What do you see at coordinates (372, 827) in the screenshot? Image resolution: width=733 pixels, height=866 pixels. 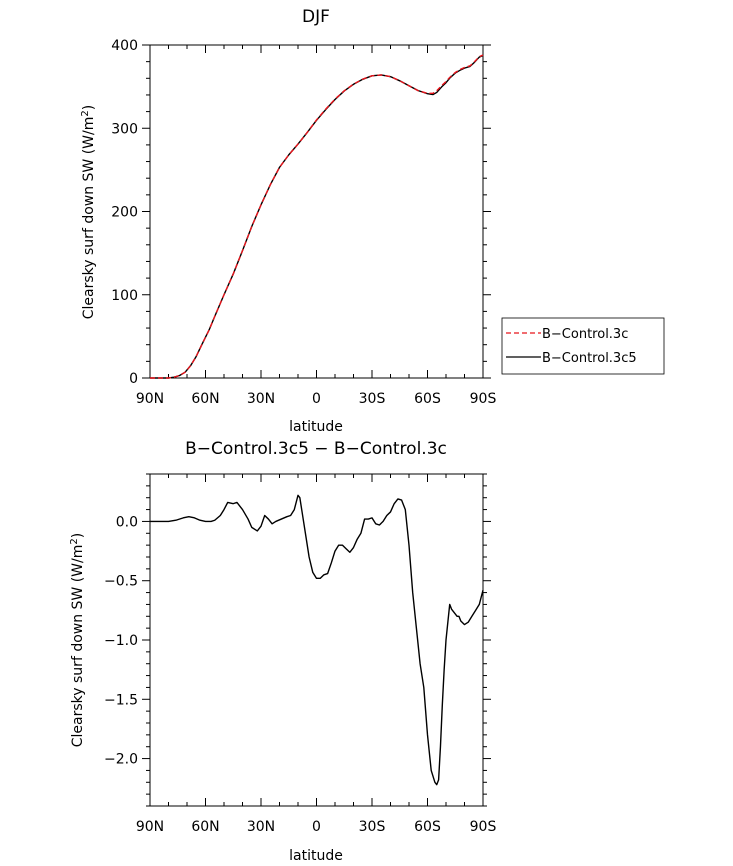 I see `diff-x-tick-label: 30S` at bounding box center [372, 827].